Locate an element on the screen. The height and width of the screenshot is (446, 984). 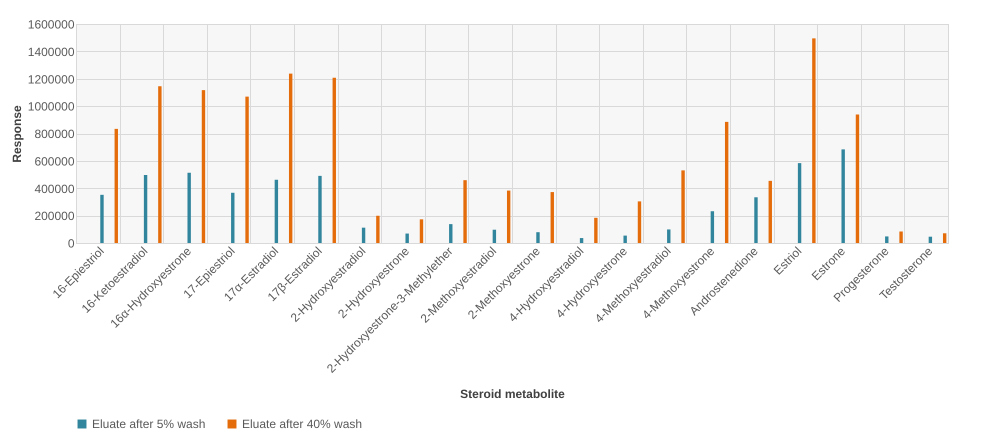
y-tick-label: 1000000 is located at coordinates (51, 107).